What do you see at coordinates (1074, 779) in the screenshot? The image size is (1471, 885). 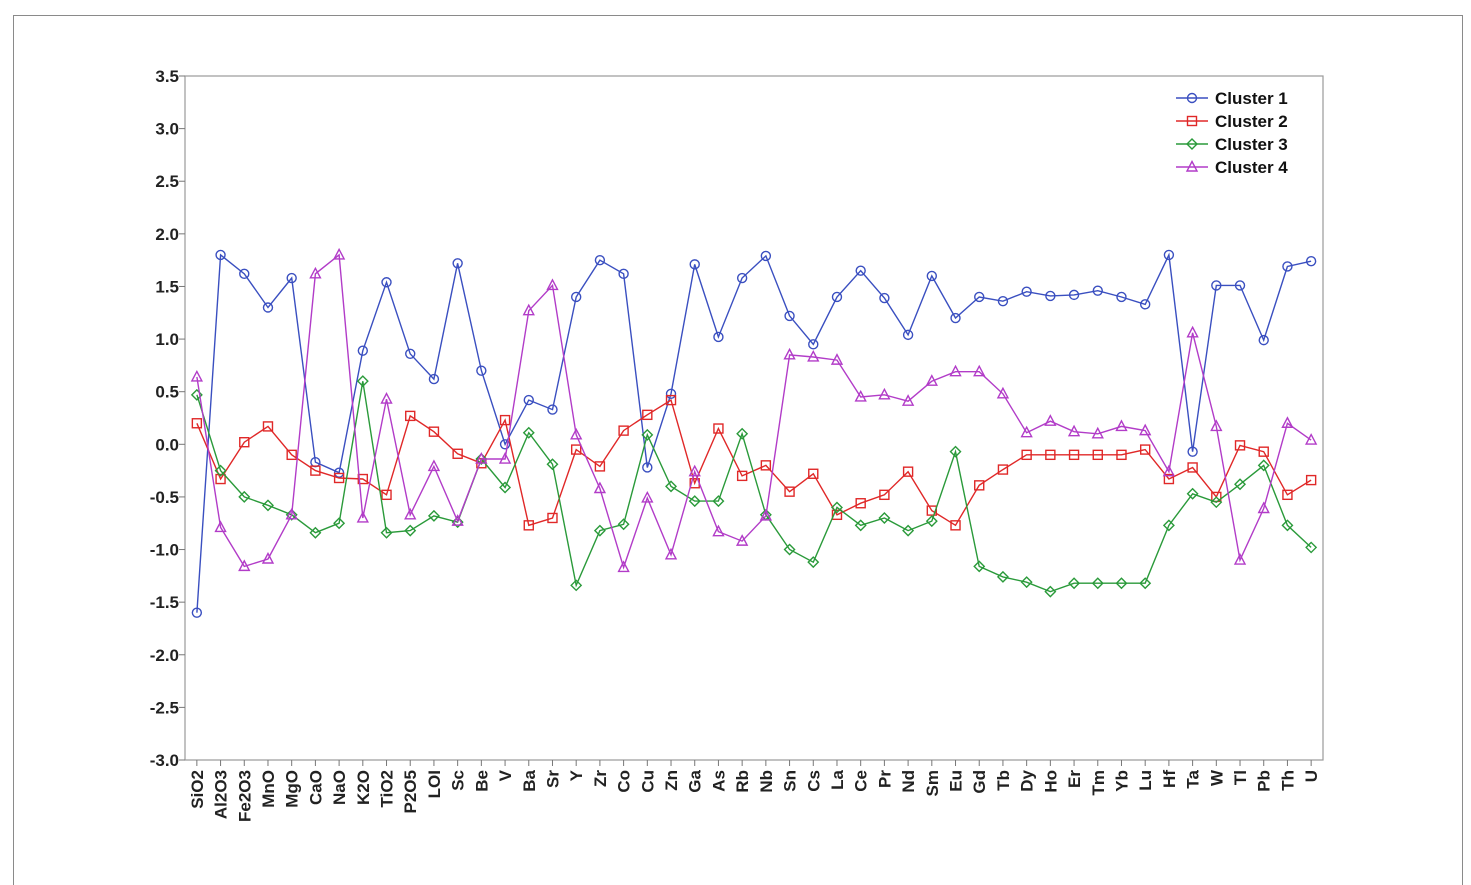 I see `x-tick-label: Er` at bounding box center [1074, 779].